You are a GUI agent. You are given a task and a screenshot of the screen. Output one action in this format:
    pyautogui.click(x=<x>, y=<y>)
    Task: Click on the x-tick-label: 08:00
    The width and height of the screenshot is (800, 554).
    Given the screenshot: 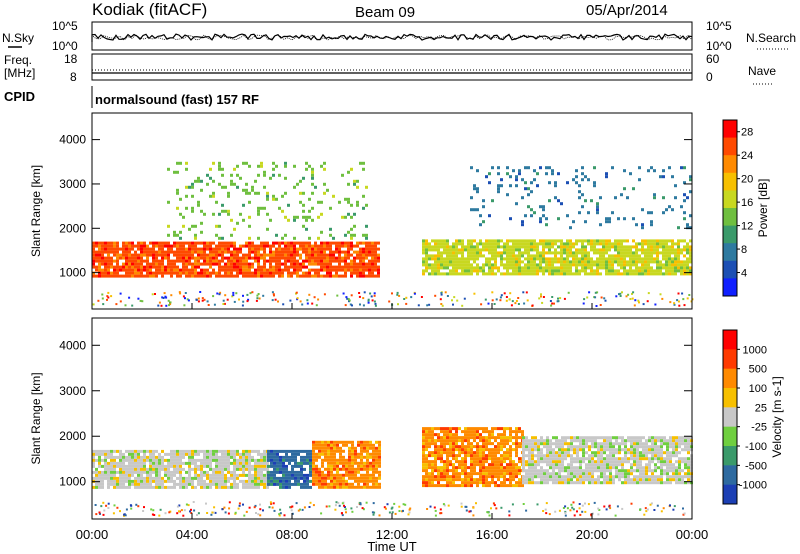 What is the action you would take?
    pyautogui.click(x=292, y=534)
    